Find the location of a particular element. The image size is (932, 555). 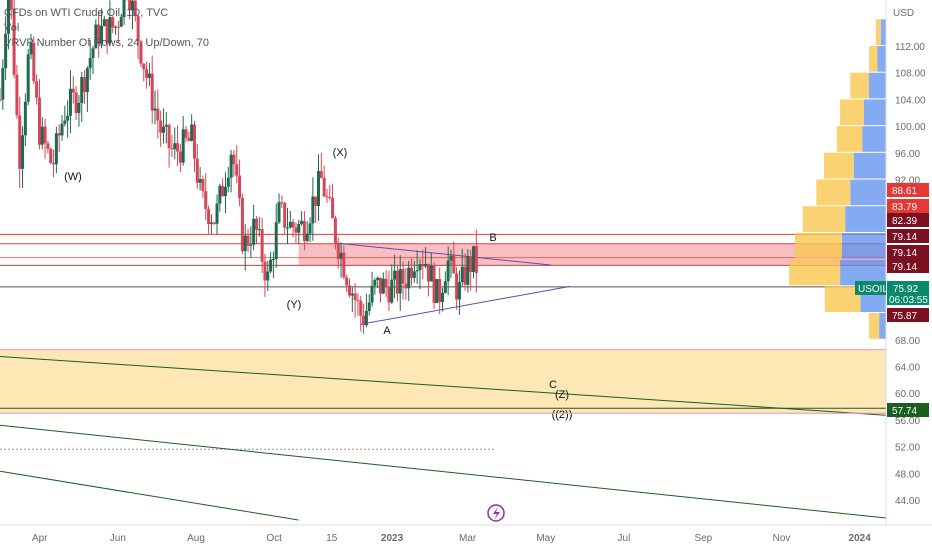

triangle-lower-line is located at coordinates (465, 305).